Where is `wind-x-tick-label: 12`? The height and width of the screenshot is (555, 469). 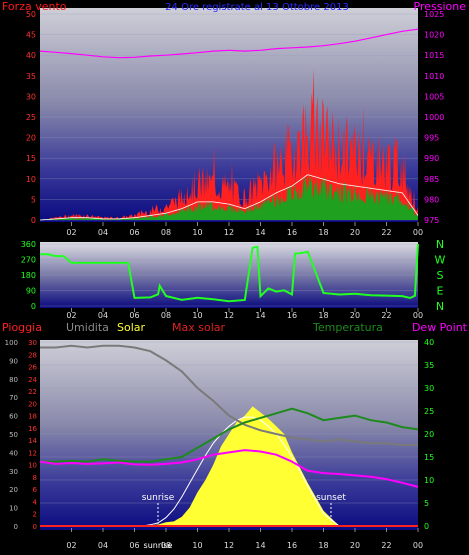
wind-x-tick-label: 12 is located at coordinates (229, 232).